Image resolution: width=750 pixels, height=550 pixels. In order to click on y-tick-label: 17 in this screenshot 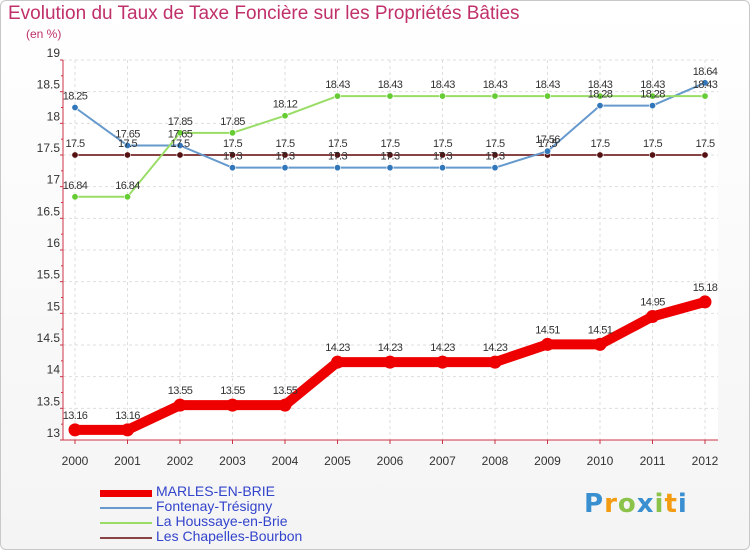, I will do `click(54, 180)`.